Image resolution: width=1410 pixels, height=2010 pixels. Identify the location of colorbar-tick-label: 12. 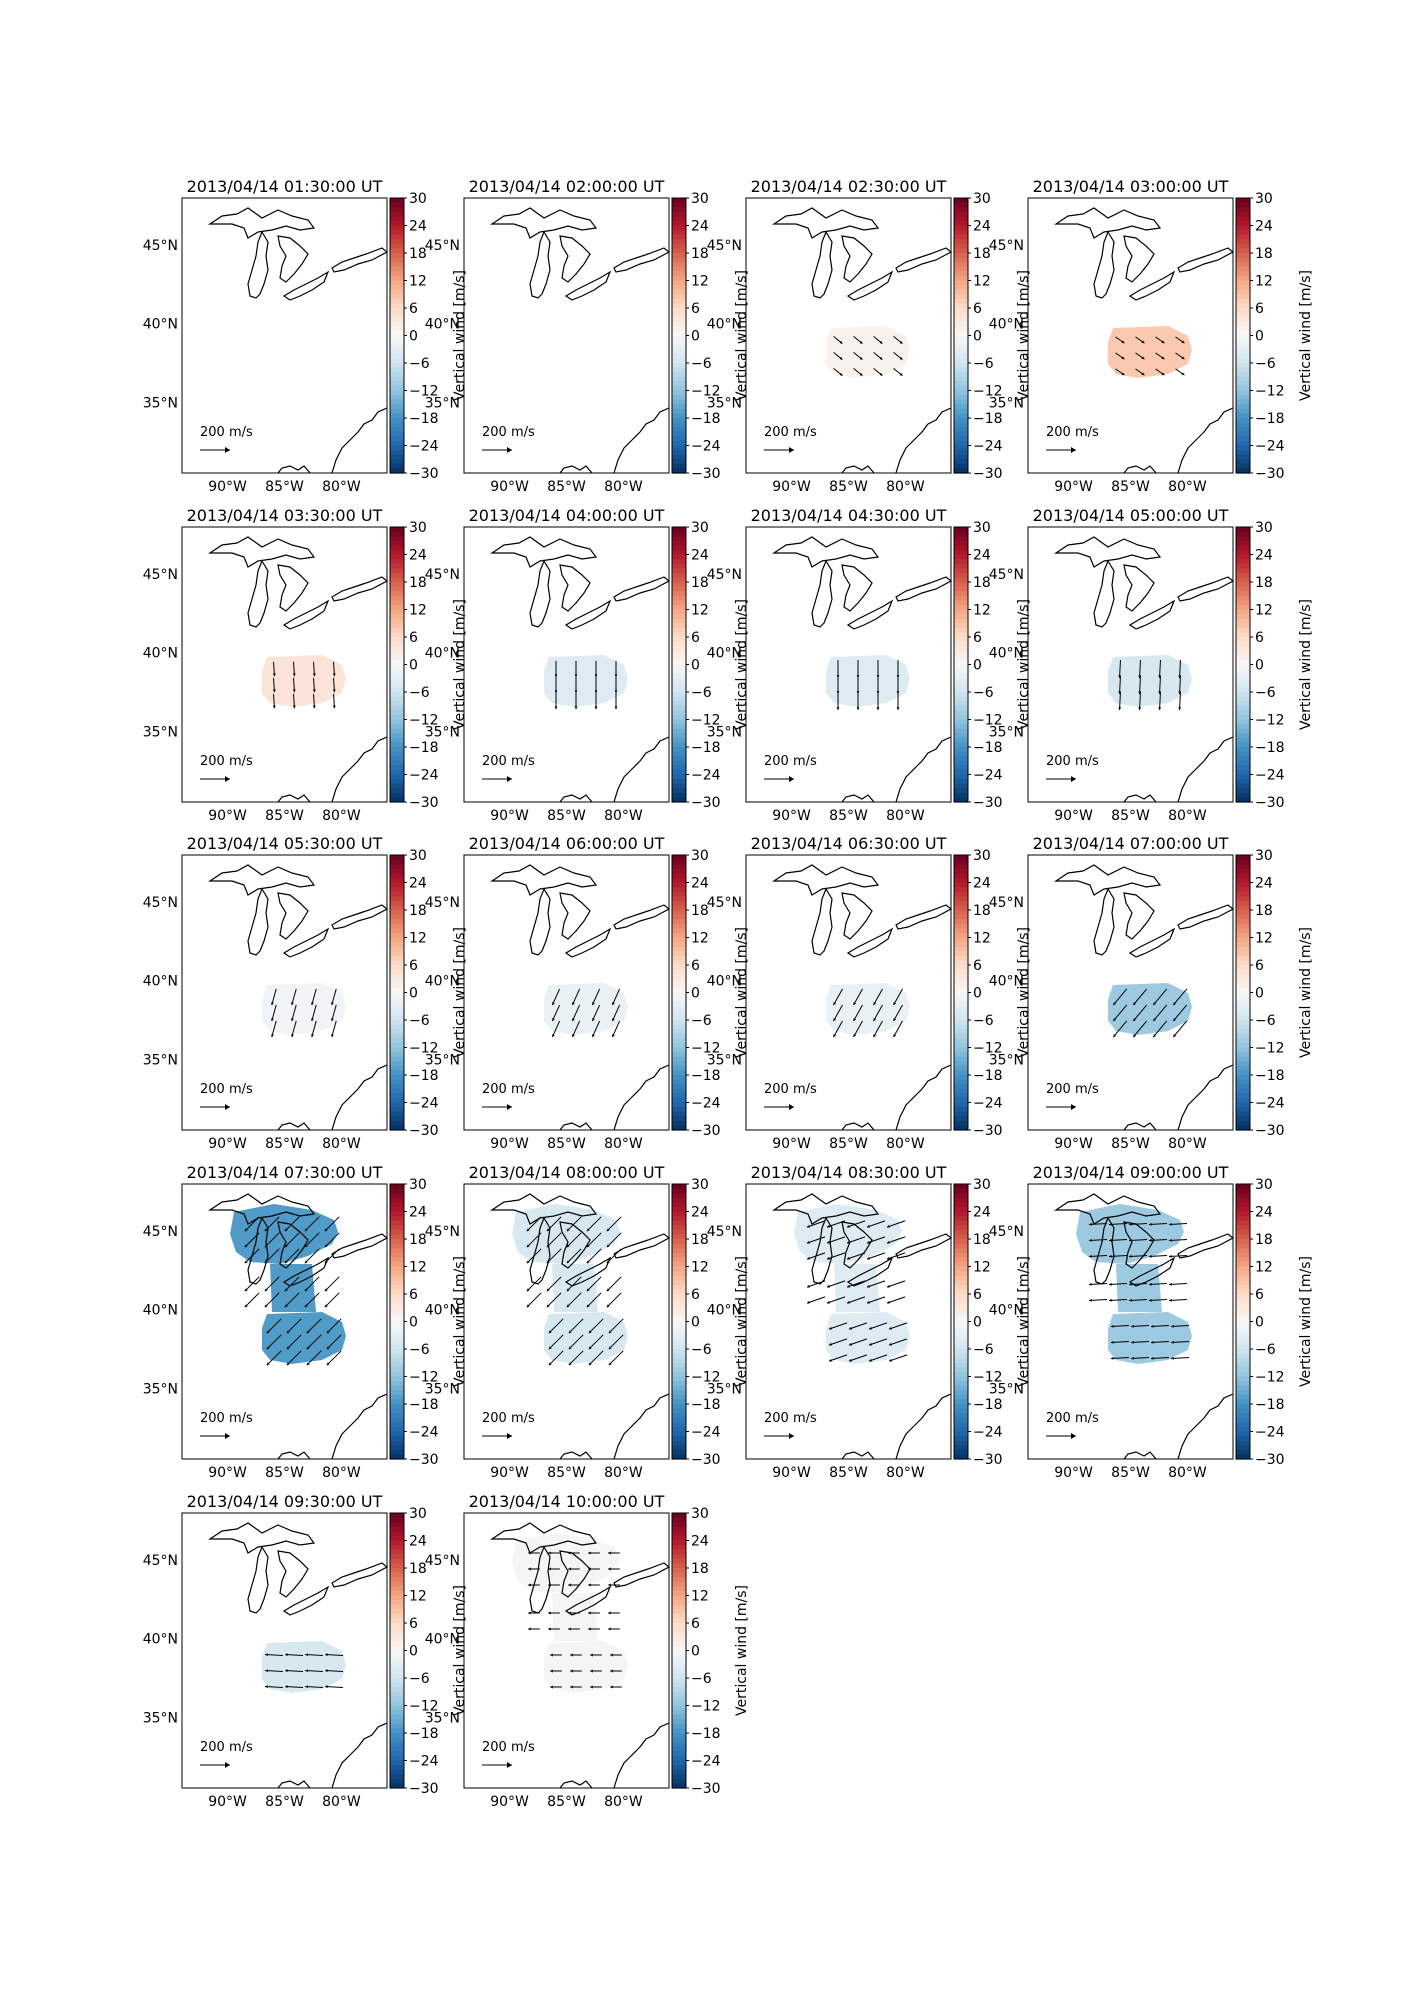
(1264, 939).